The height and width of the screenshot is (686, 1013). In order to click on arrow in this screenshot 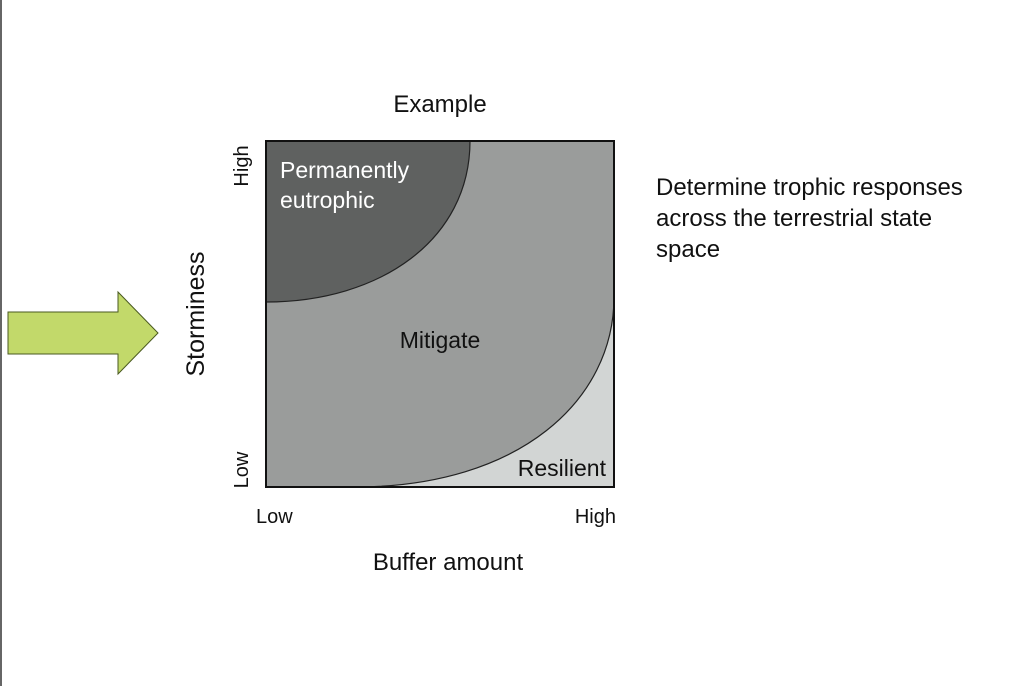, I will do `click(83, 333)`.